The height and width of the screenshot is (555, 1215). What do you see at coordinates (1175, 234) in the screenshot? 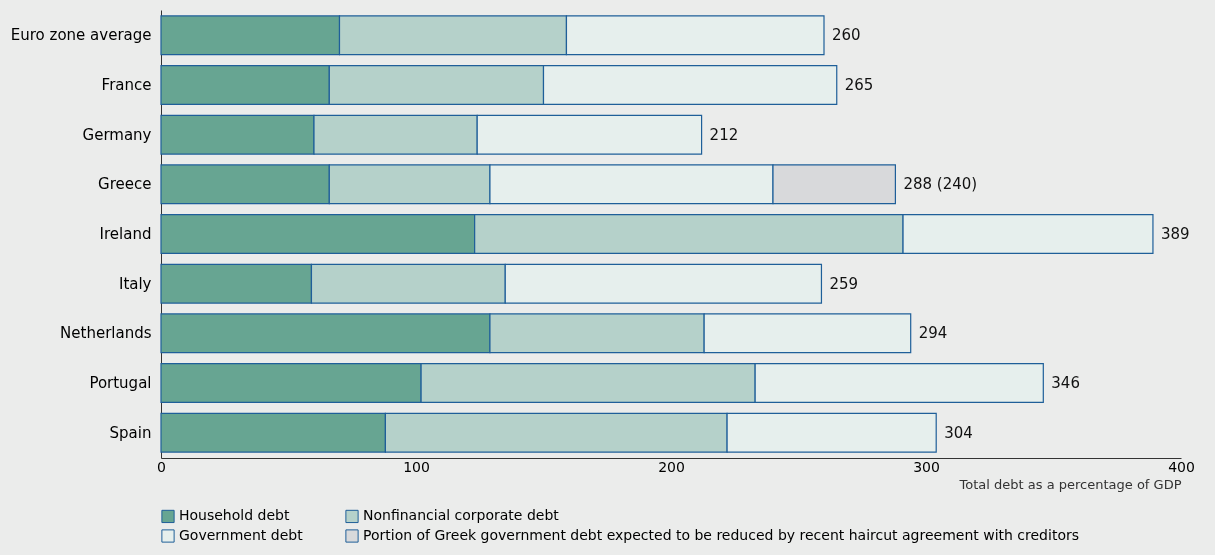
I see `total-label: 389` at bounding box center [1175, 234].